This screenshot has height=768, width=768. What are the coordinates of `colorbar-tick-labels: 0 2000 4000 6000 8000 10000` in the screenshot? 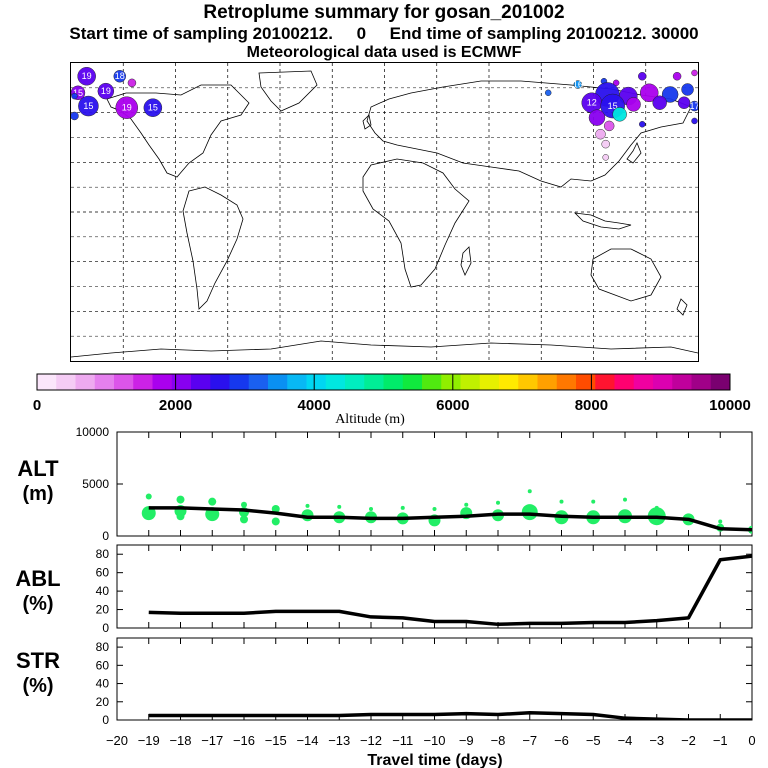 It's located at (392, 405).